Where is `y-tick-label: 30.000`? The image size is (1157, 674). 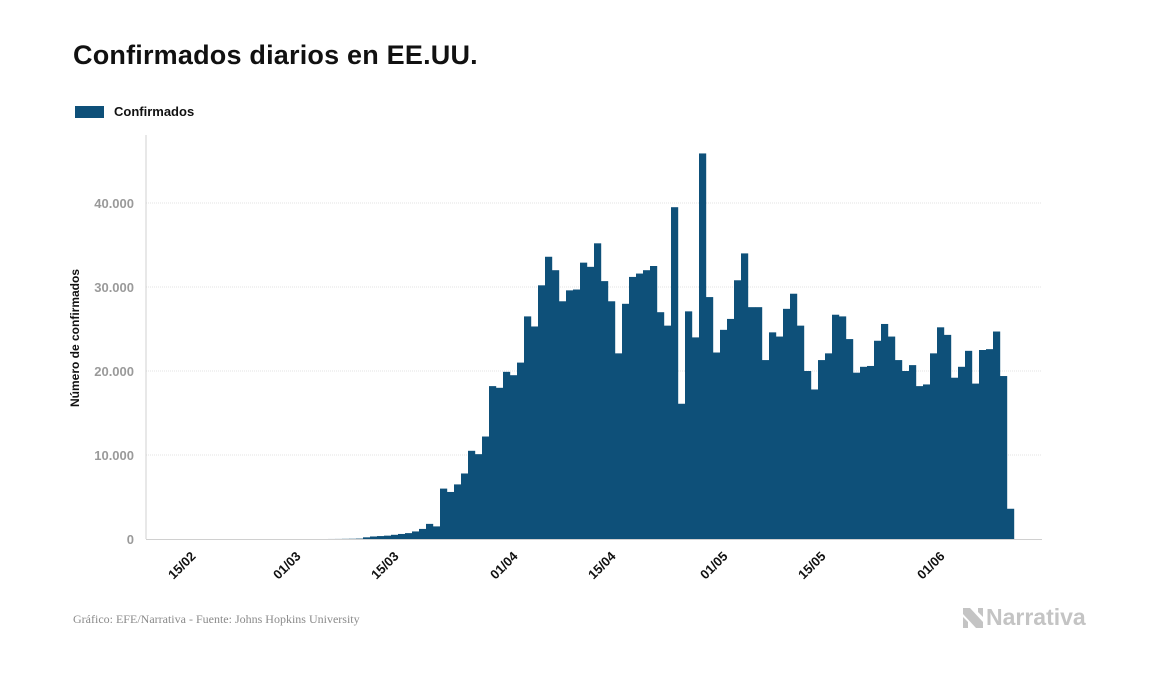 y-tick-label: 30.000 is located at coordinates (114, 287).